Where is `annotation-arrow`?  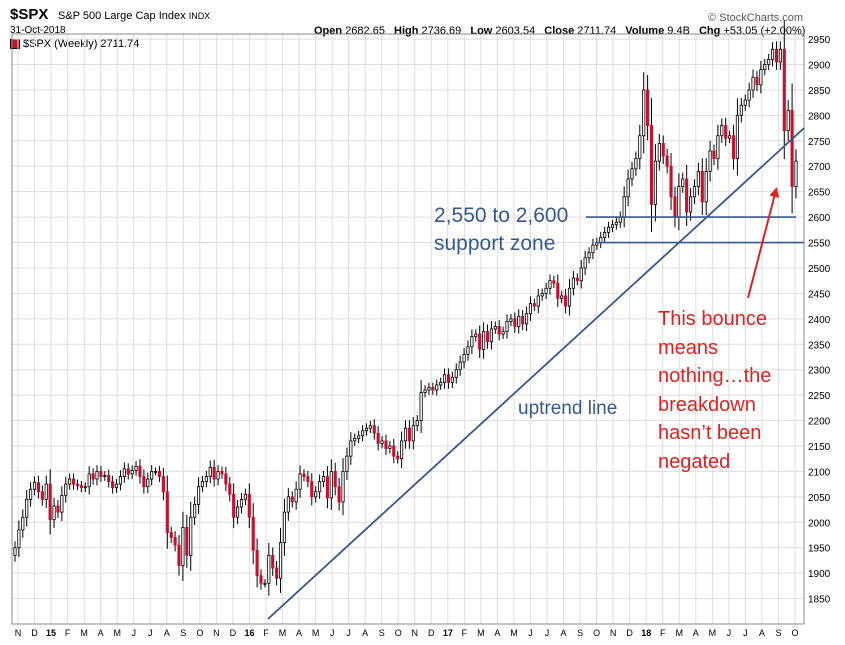
annotation-arrow is located at coordinates (763, 243).